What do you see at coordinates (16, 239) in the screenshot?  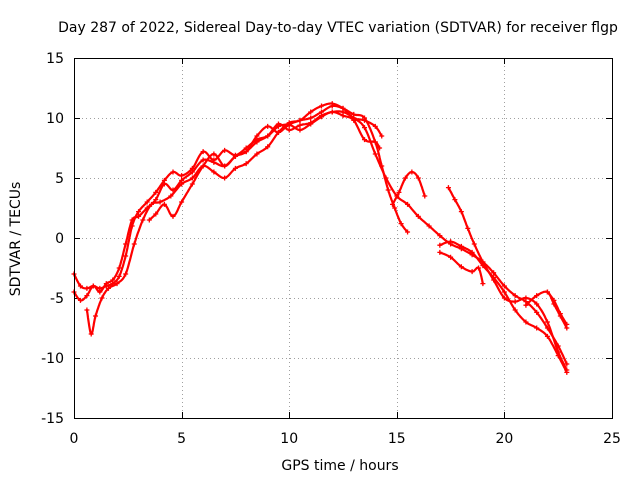 I see `y-axis-title: SDTVAR / TECUs` at bounding box center [16, 239].